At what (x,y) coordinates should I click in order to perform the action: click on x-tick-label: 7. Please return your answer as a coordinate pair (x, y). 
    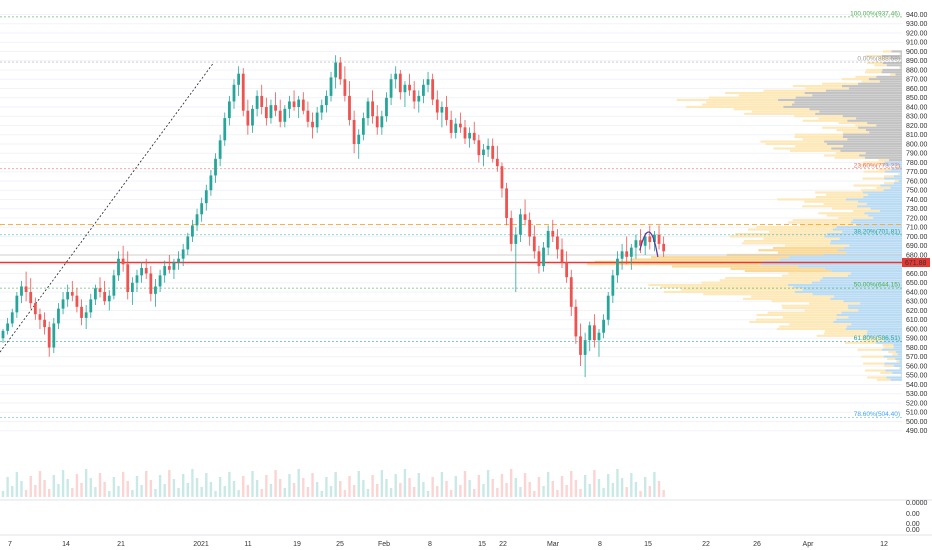
    Looking at the image, I should click on (10, 544).